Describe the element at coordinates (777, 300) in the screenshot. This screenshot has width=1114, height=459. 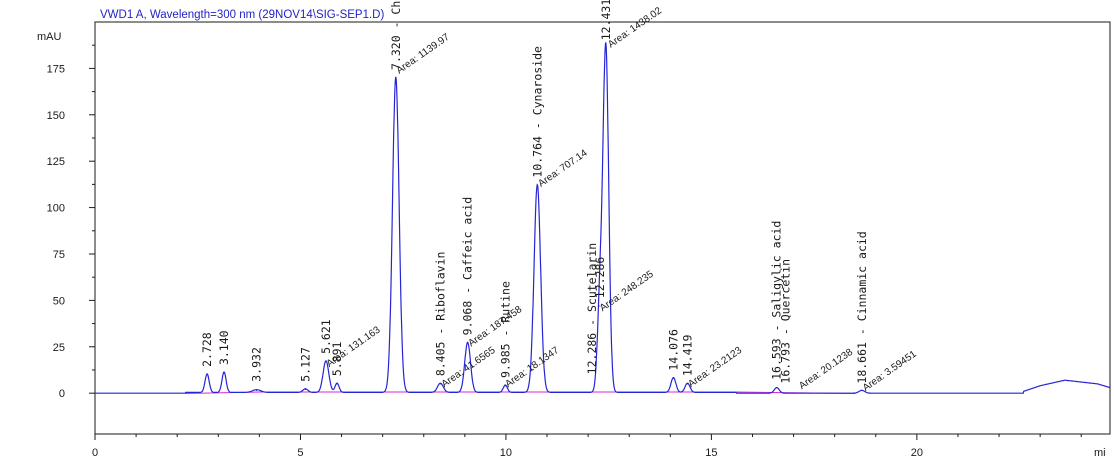
I see `peak-label: 16.593 - Saligylic acid` at that location.